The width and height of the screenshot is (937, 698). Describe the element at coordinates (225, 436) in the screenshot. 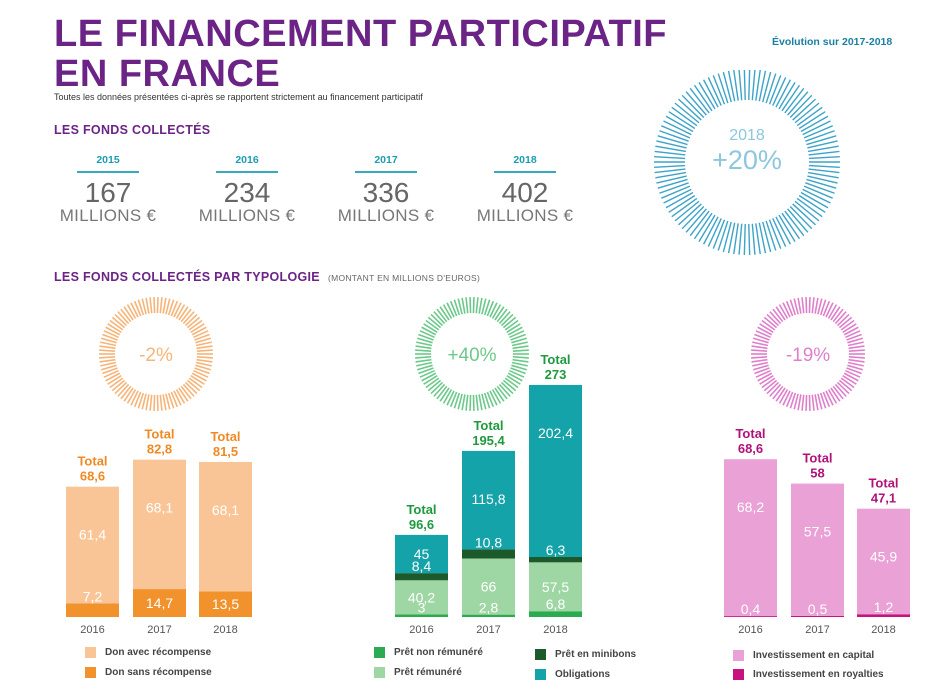

I see `bar-total-title: Total` at that location.